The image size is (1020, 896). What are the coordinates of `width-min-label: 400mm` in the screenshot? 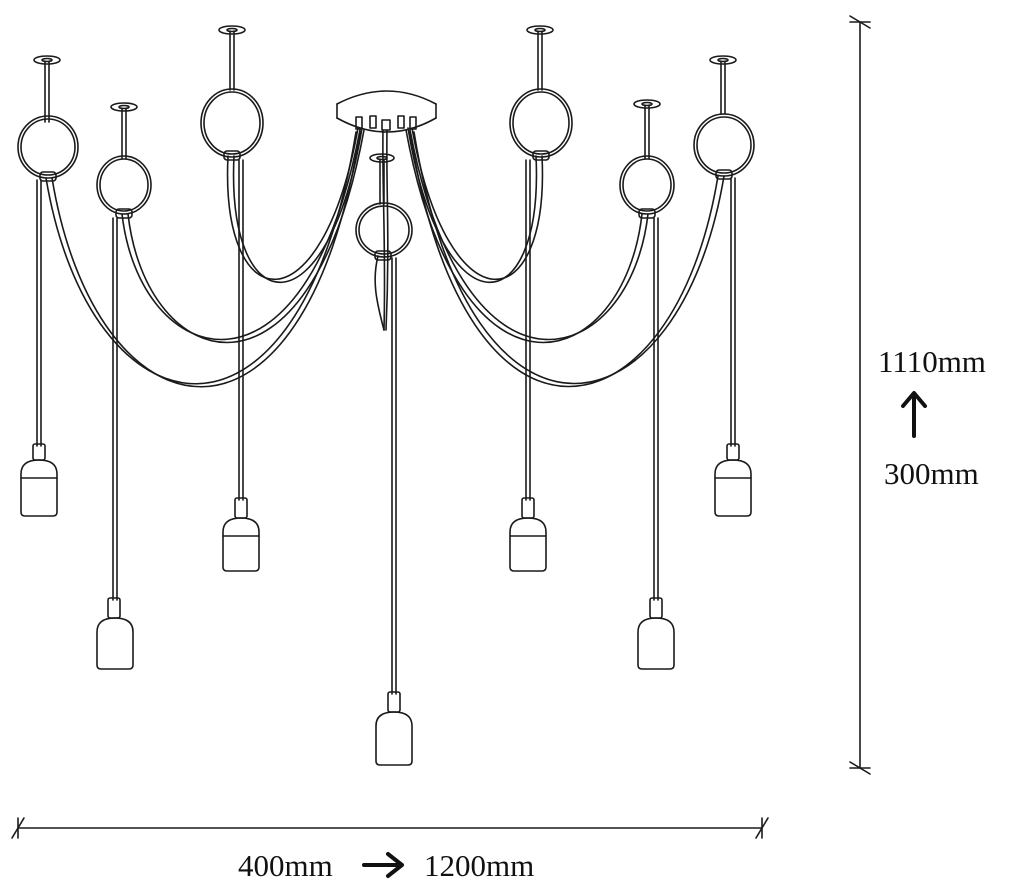 It's located at (285, 865).